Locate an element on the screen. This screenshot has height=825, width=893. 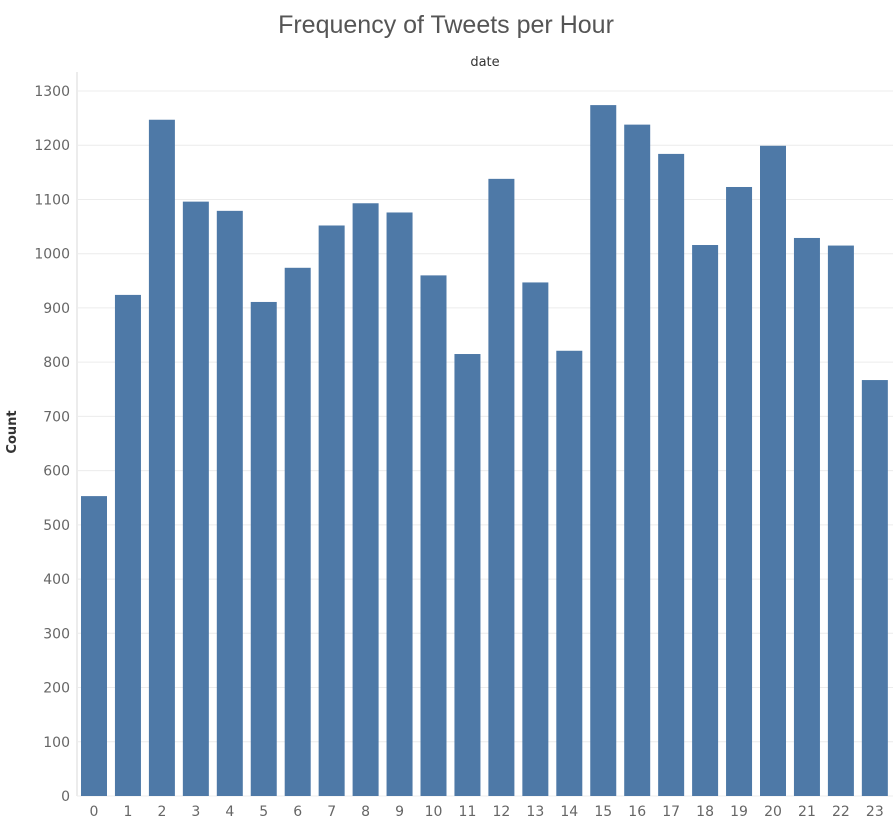
y-tick-label: 600 is located at coordinates (56, 472).